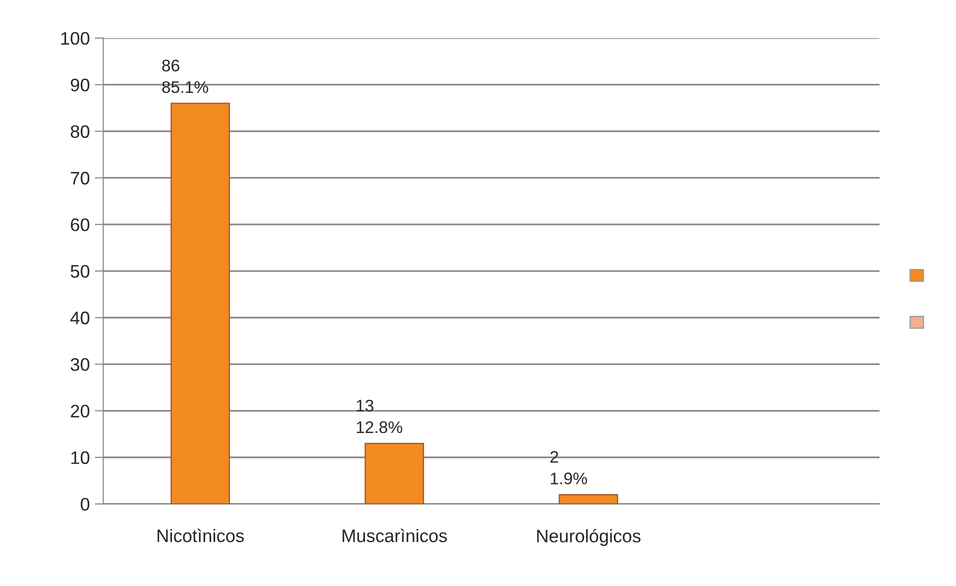  I want to click on data-label: 2 1.9%, so click(568, 467).